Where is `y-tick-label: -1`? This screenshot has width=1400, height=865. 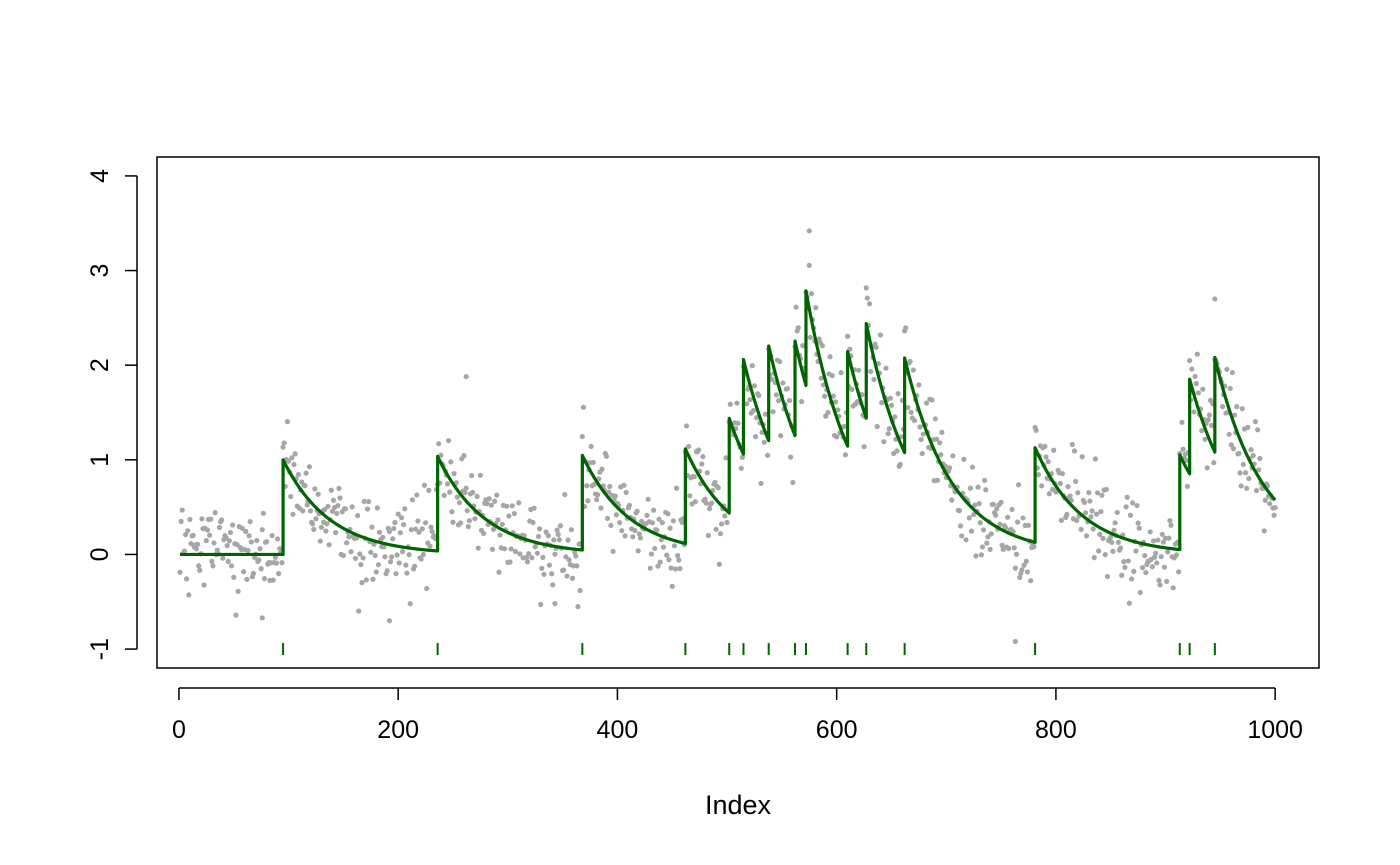
y-tick-label: -1 is located at coordinates (100, 649).